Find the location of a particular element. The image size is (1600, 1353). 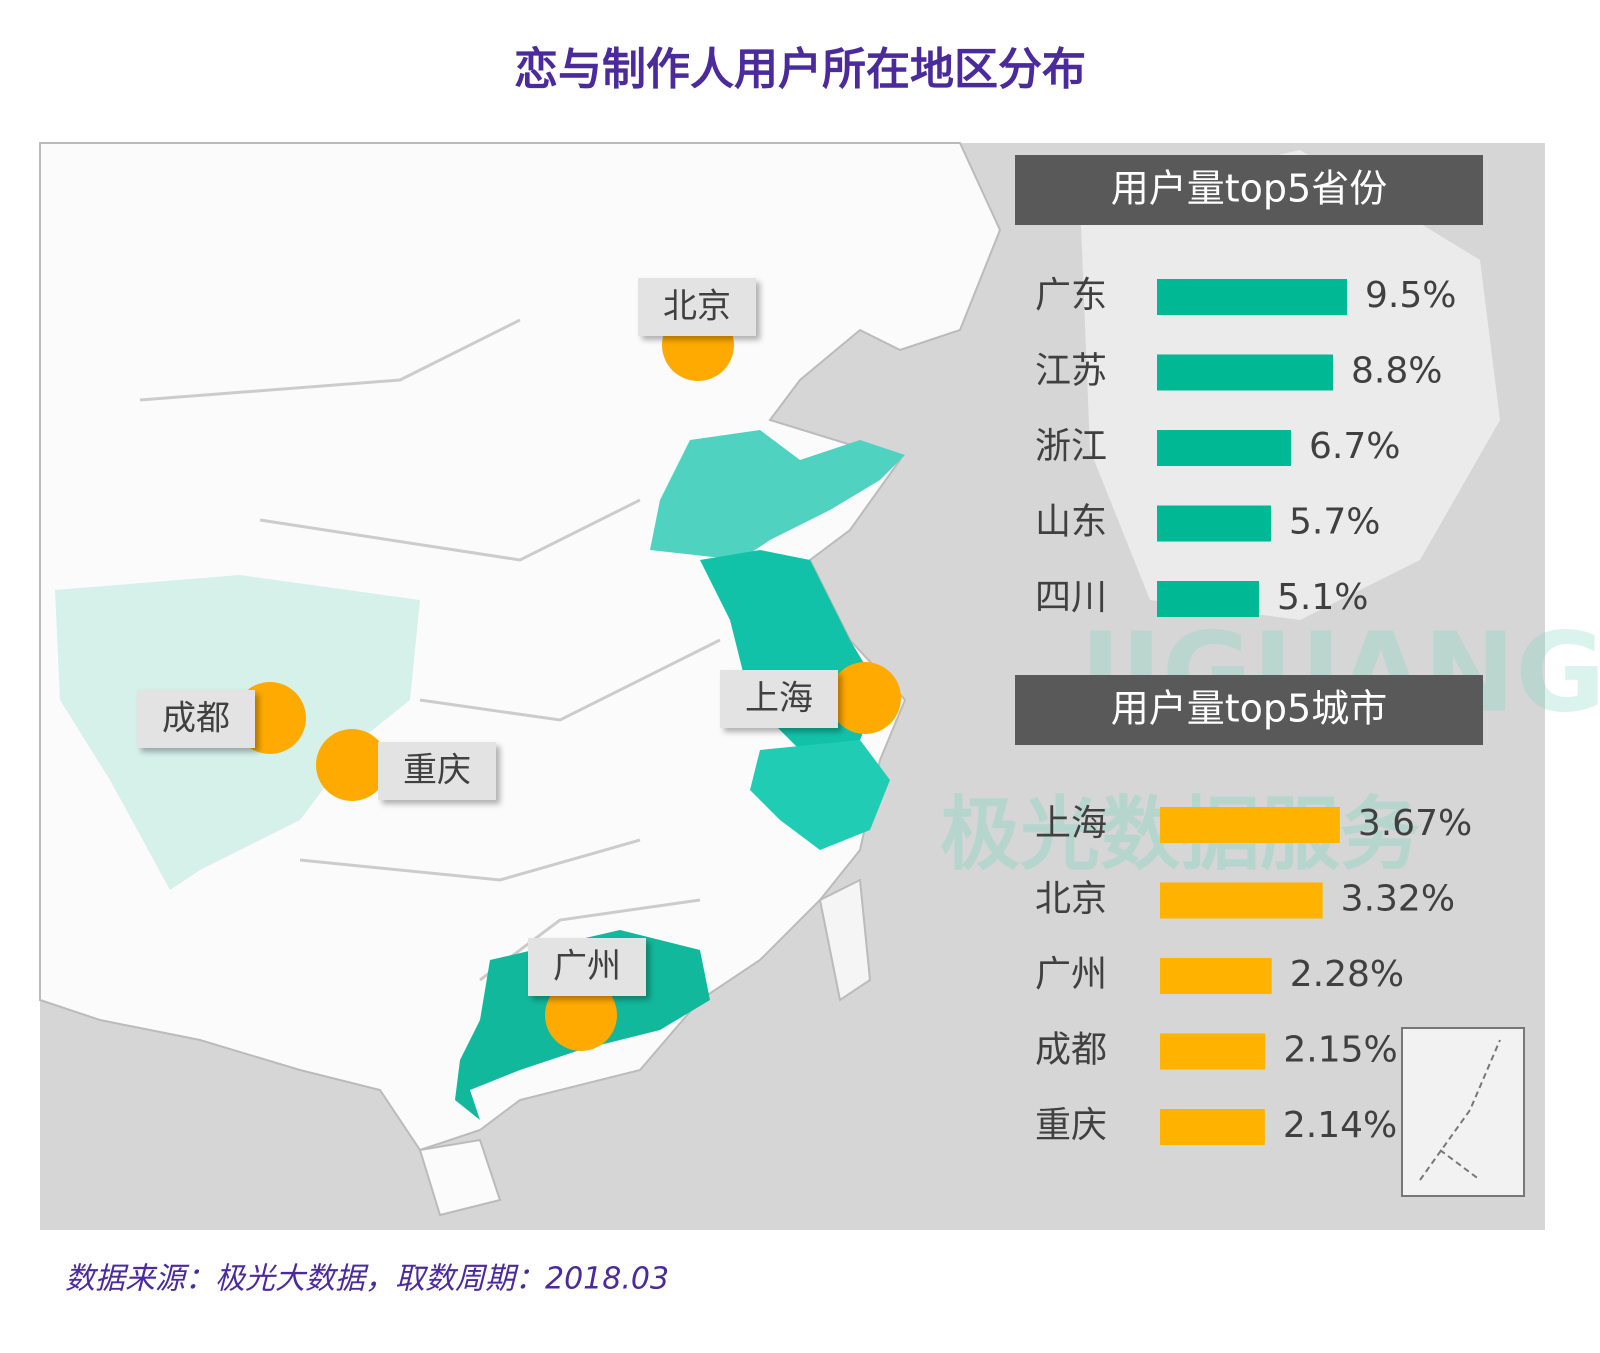

value-label: 2.15% is located at coordinates (1340, 1050).